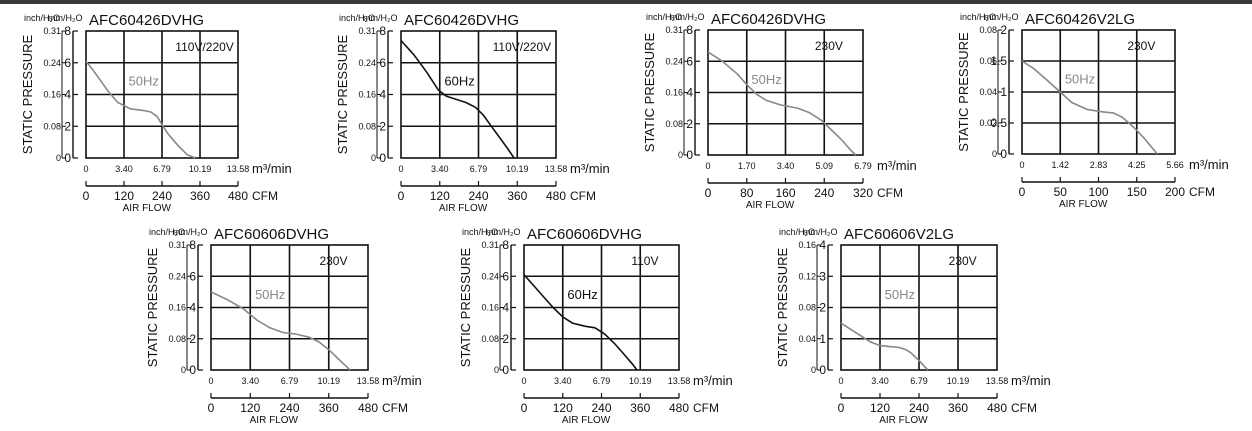  I want to click on y-tick-label-inch: 0.12, so click(807, 276).